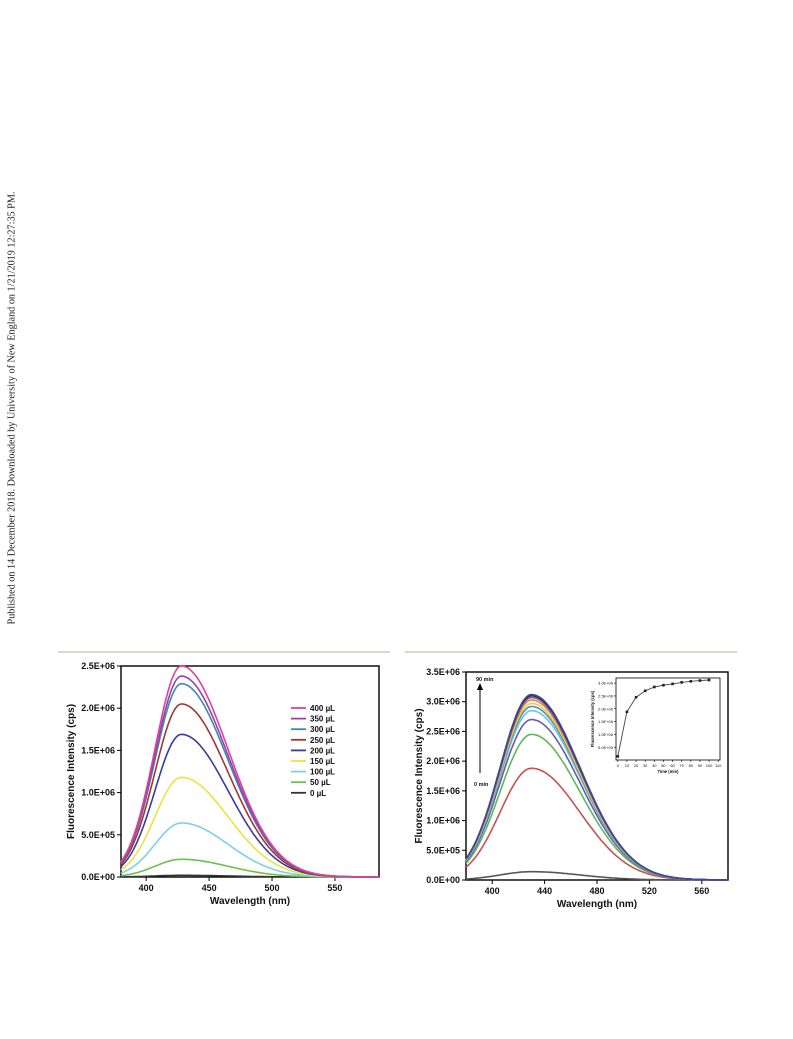 The width and height of the screenshot is (793, 1039). What do you see at coordinates (668, 771) in the screenshot?
I see `inset-x-axis-label: Time (min)` at bounding box center [668, 771].